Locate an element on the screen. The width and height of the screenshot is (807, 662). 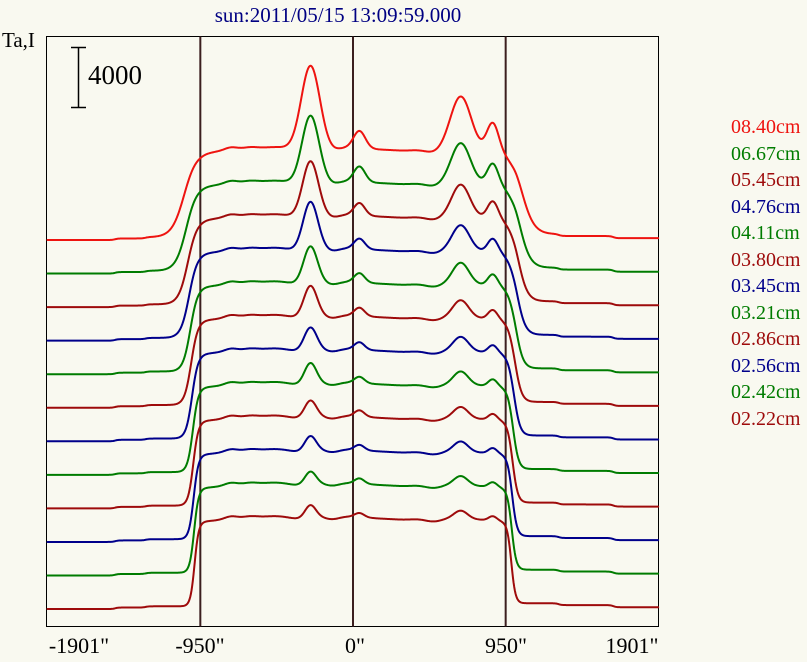
legend-item-04.76cm: 04.76cm is located at coordinates (766, 206).